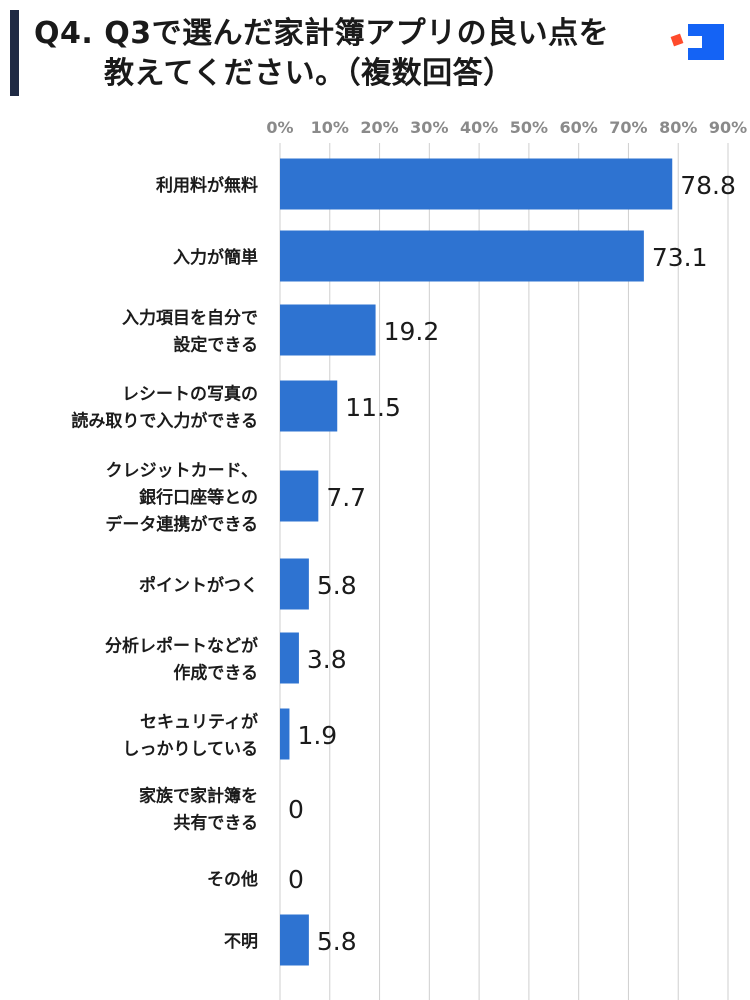  What do you see at coordinates (198, 497) in the screenshot?
I see `category-label: 銀行口座等との` at bounding box center [198, 497].